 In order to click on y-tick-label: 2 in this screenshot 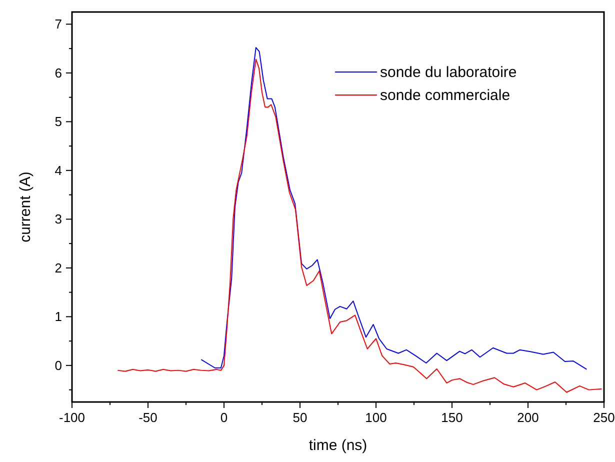, I will do `click(58, 268)`.